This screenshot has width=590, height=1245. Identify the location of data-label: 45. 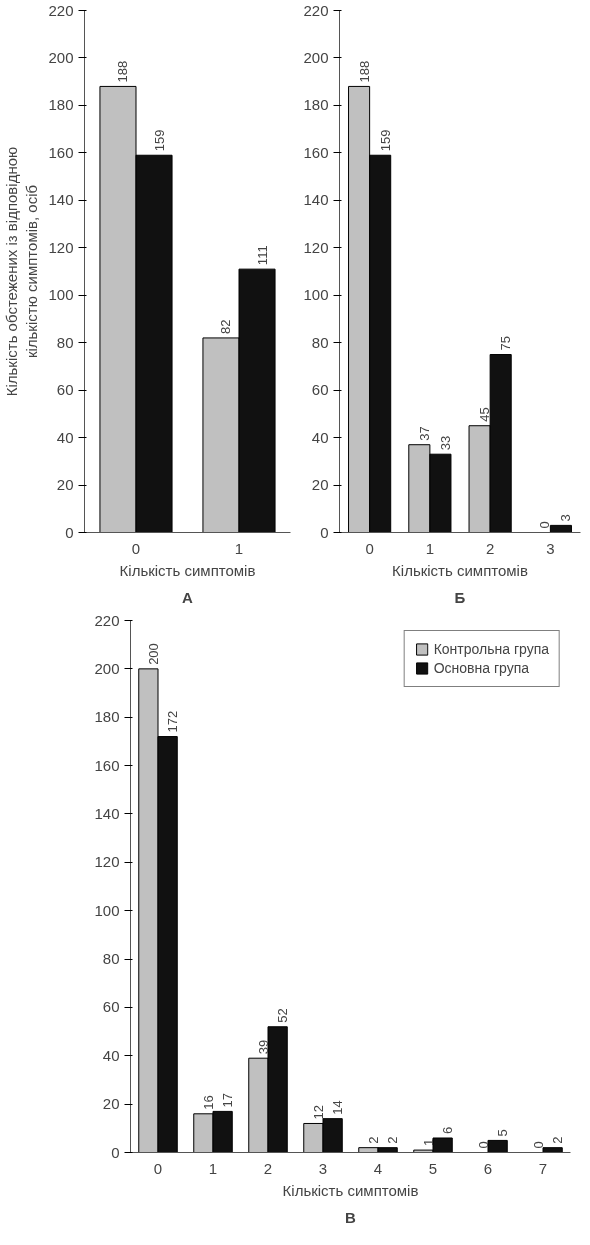
(485, 414).